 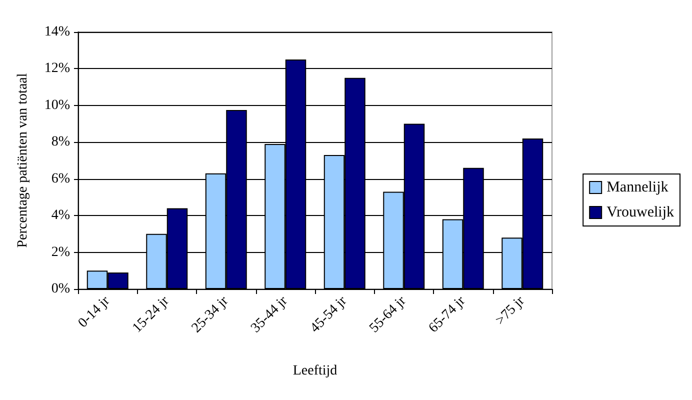 What do you see at coordinates (60, 178) in the screenshot?
I see `y-tick-label: 6%` at bounding box center [60, 178].